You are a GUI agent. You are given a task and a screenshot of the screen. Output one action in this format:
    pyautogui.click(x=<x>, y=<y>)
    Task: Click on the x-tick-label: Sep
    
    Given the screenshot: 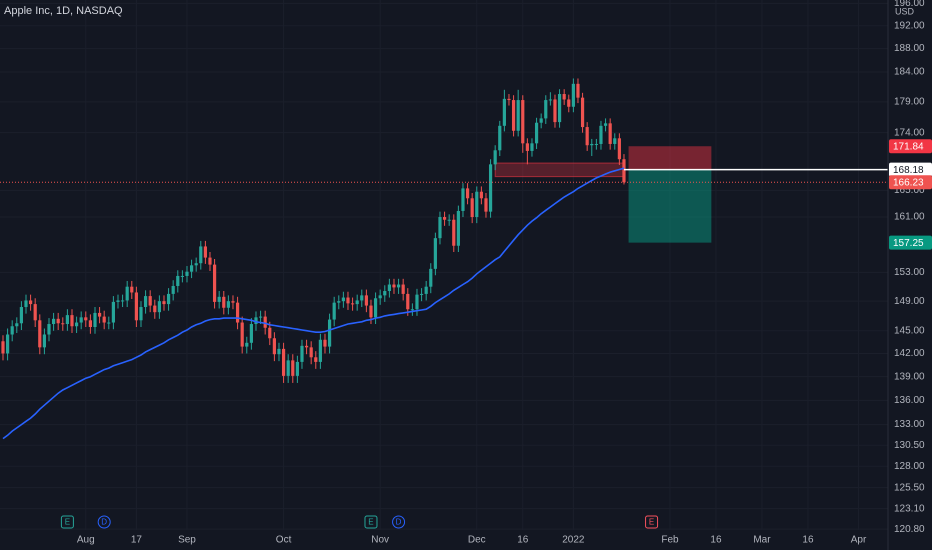 What is the action you would take?
    pyautogui.click(x=187, y=540)
    